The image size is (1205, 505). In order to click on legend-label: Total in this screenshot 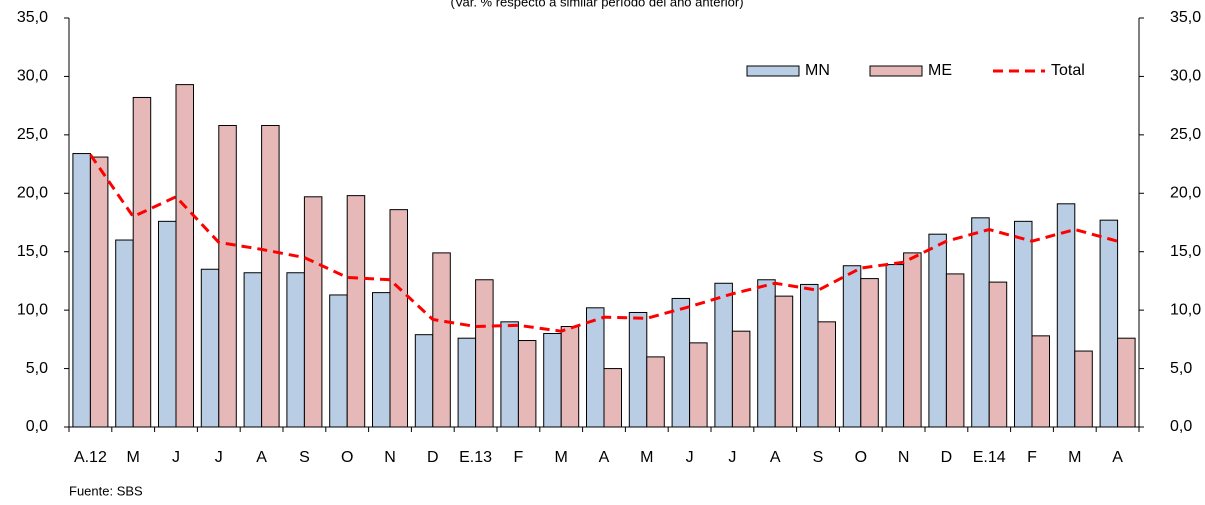, I will do `click(1068, 70)`.